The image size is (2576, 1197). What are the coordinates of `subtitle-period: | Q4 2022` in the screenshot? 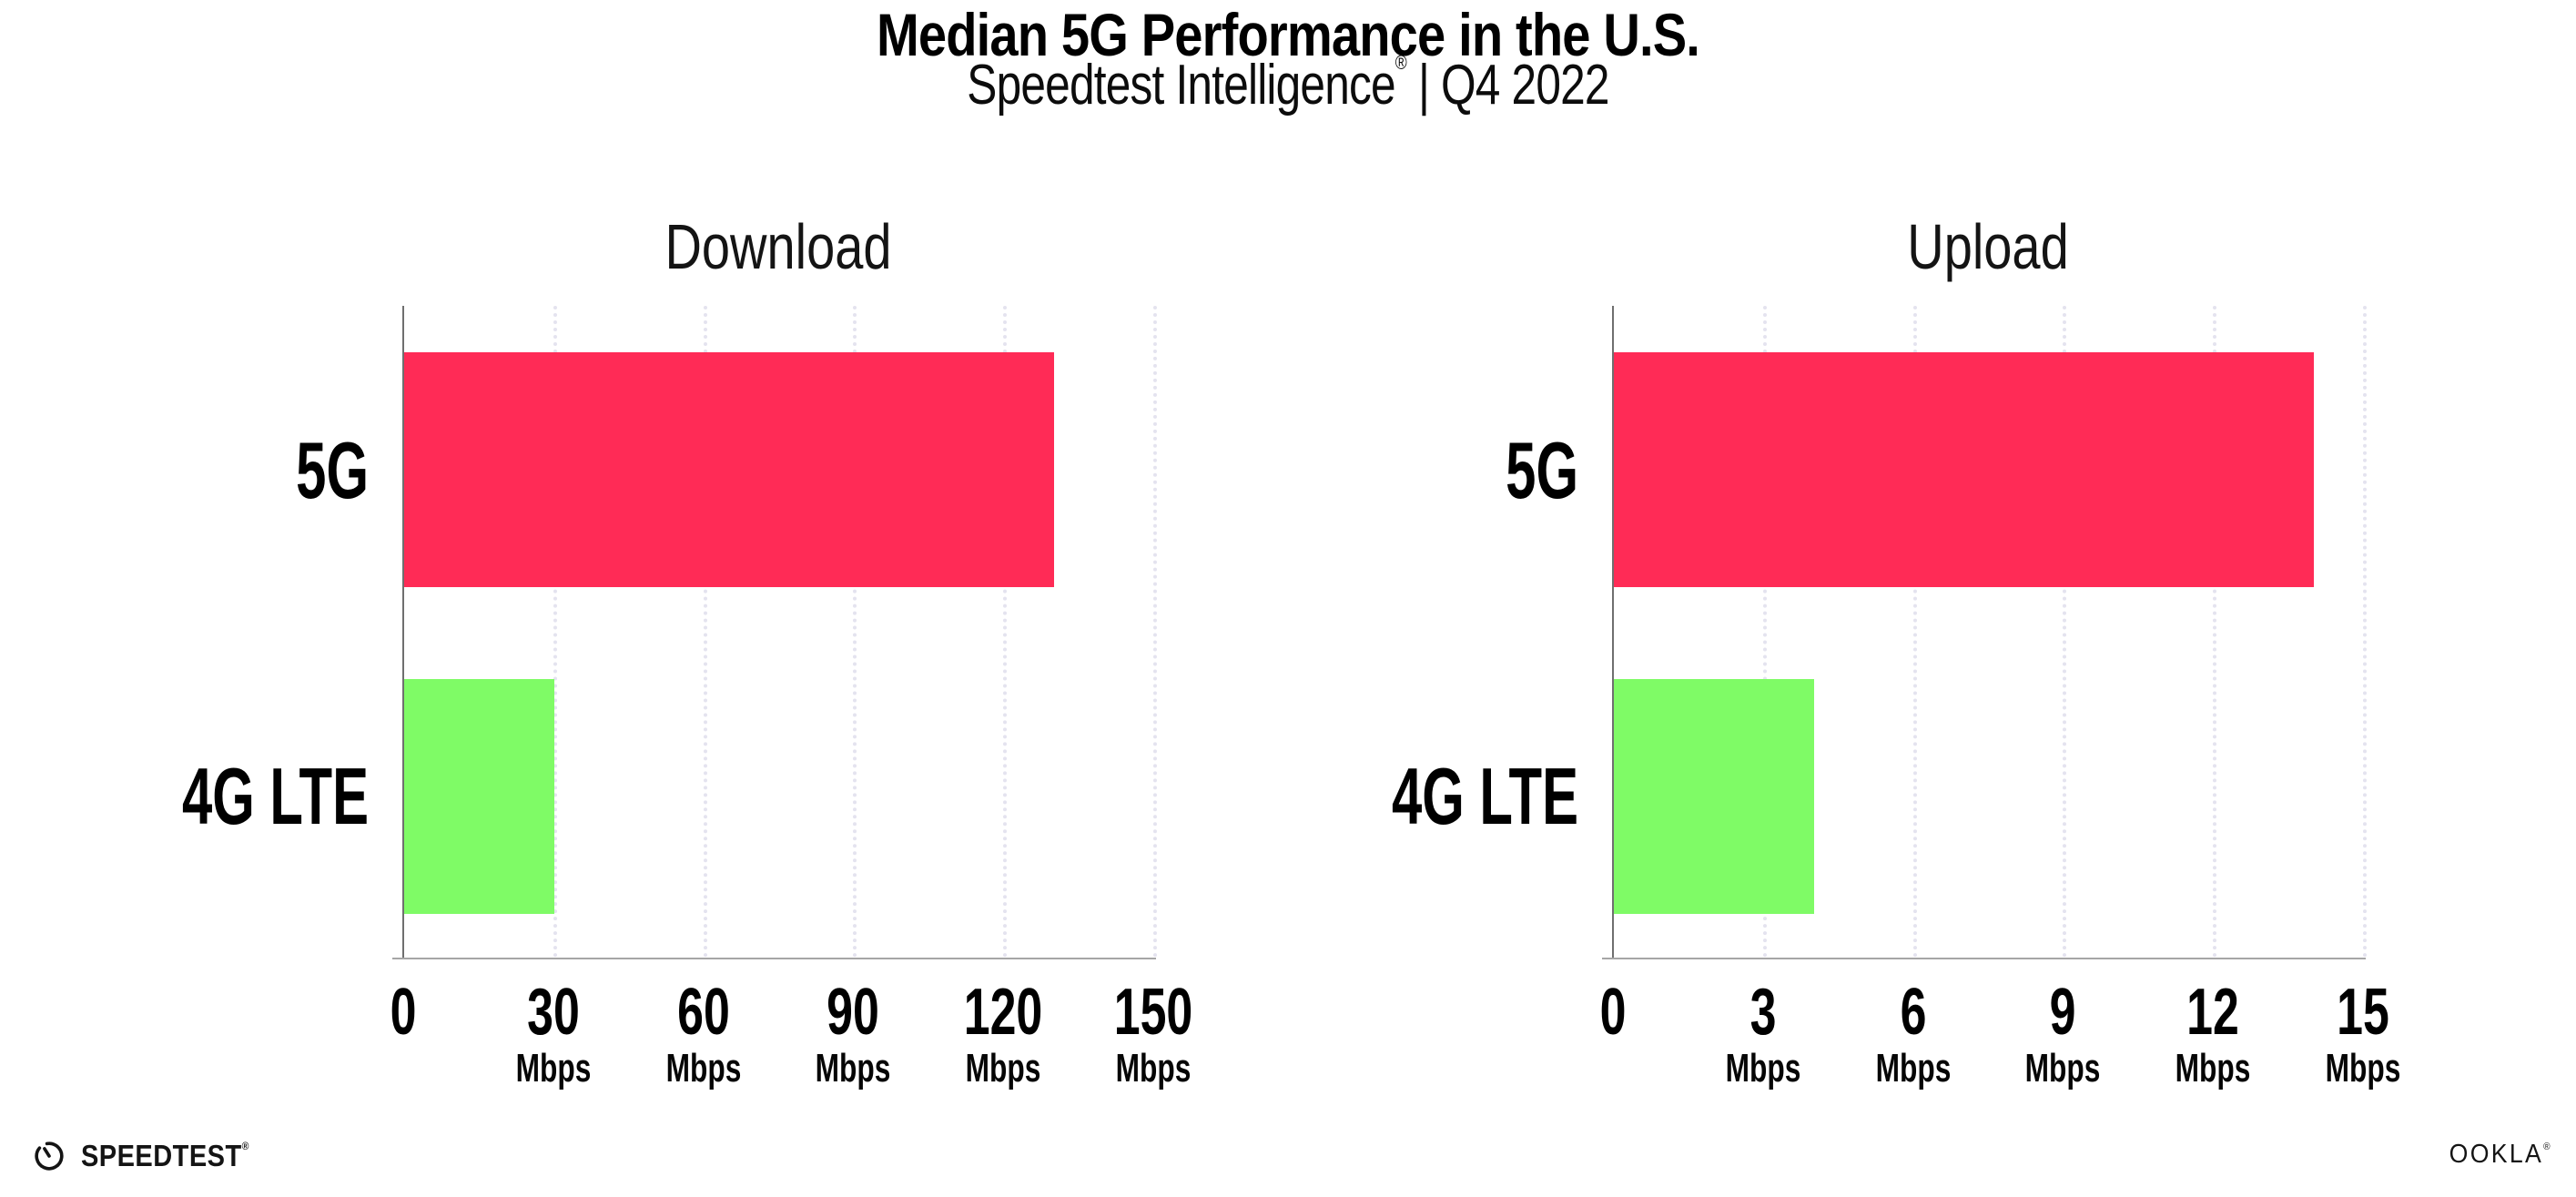 It's located at (1507, 85).